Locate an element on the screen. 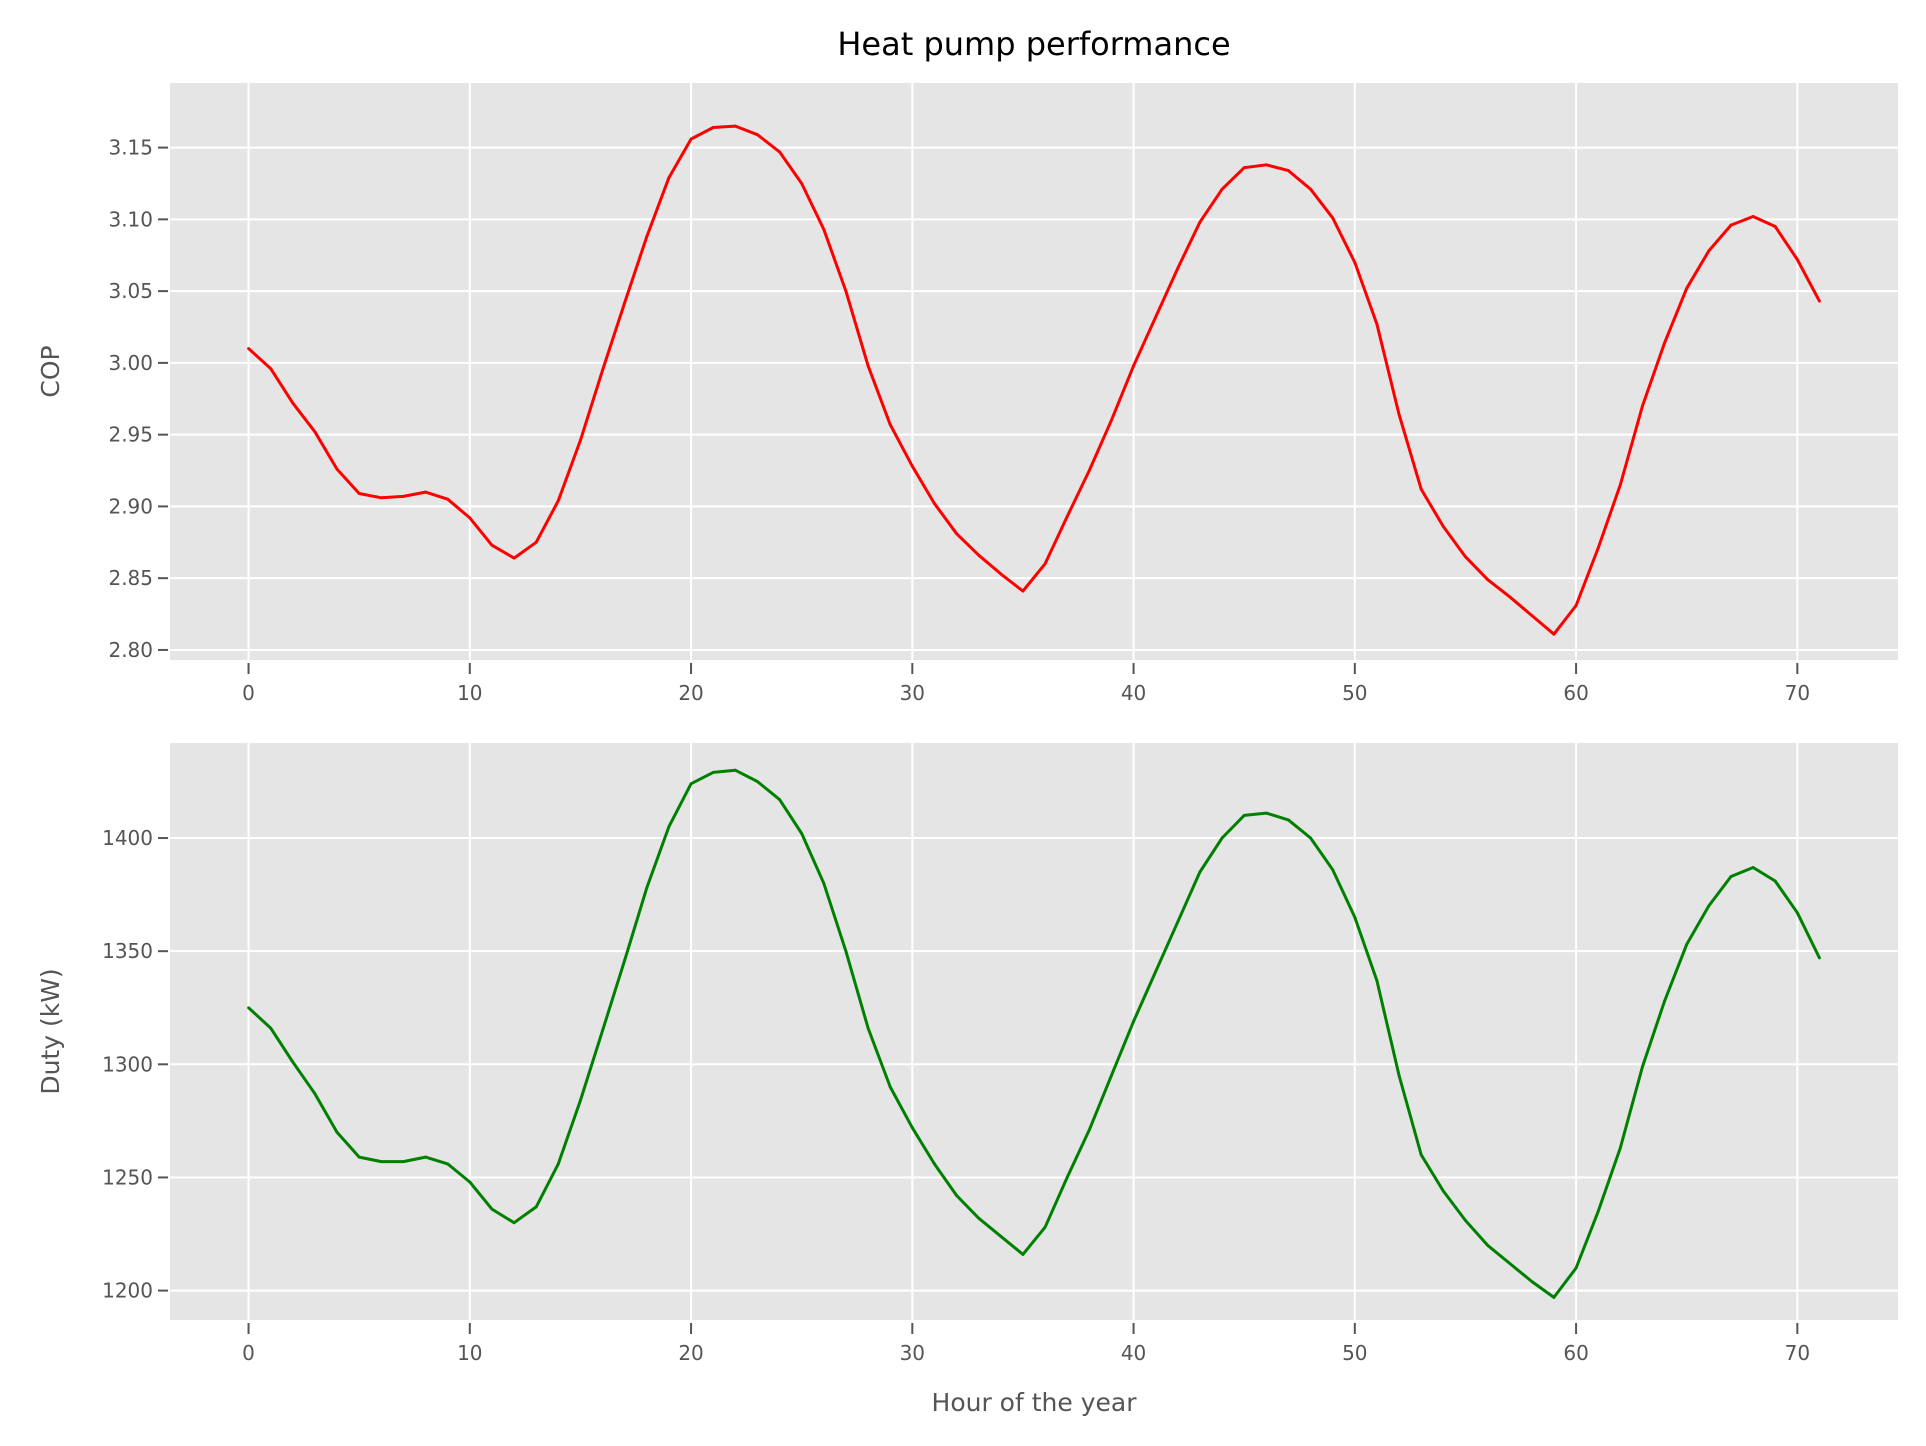  duty-x-tick-label: 60 is located at coordinates (1575, 1353).